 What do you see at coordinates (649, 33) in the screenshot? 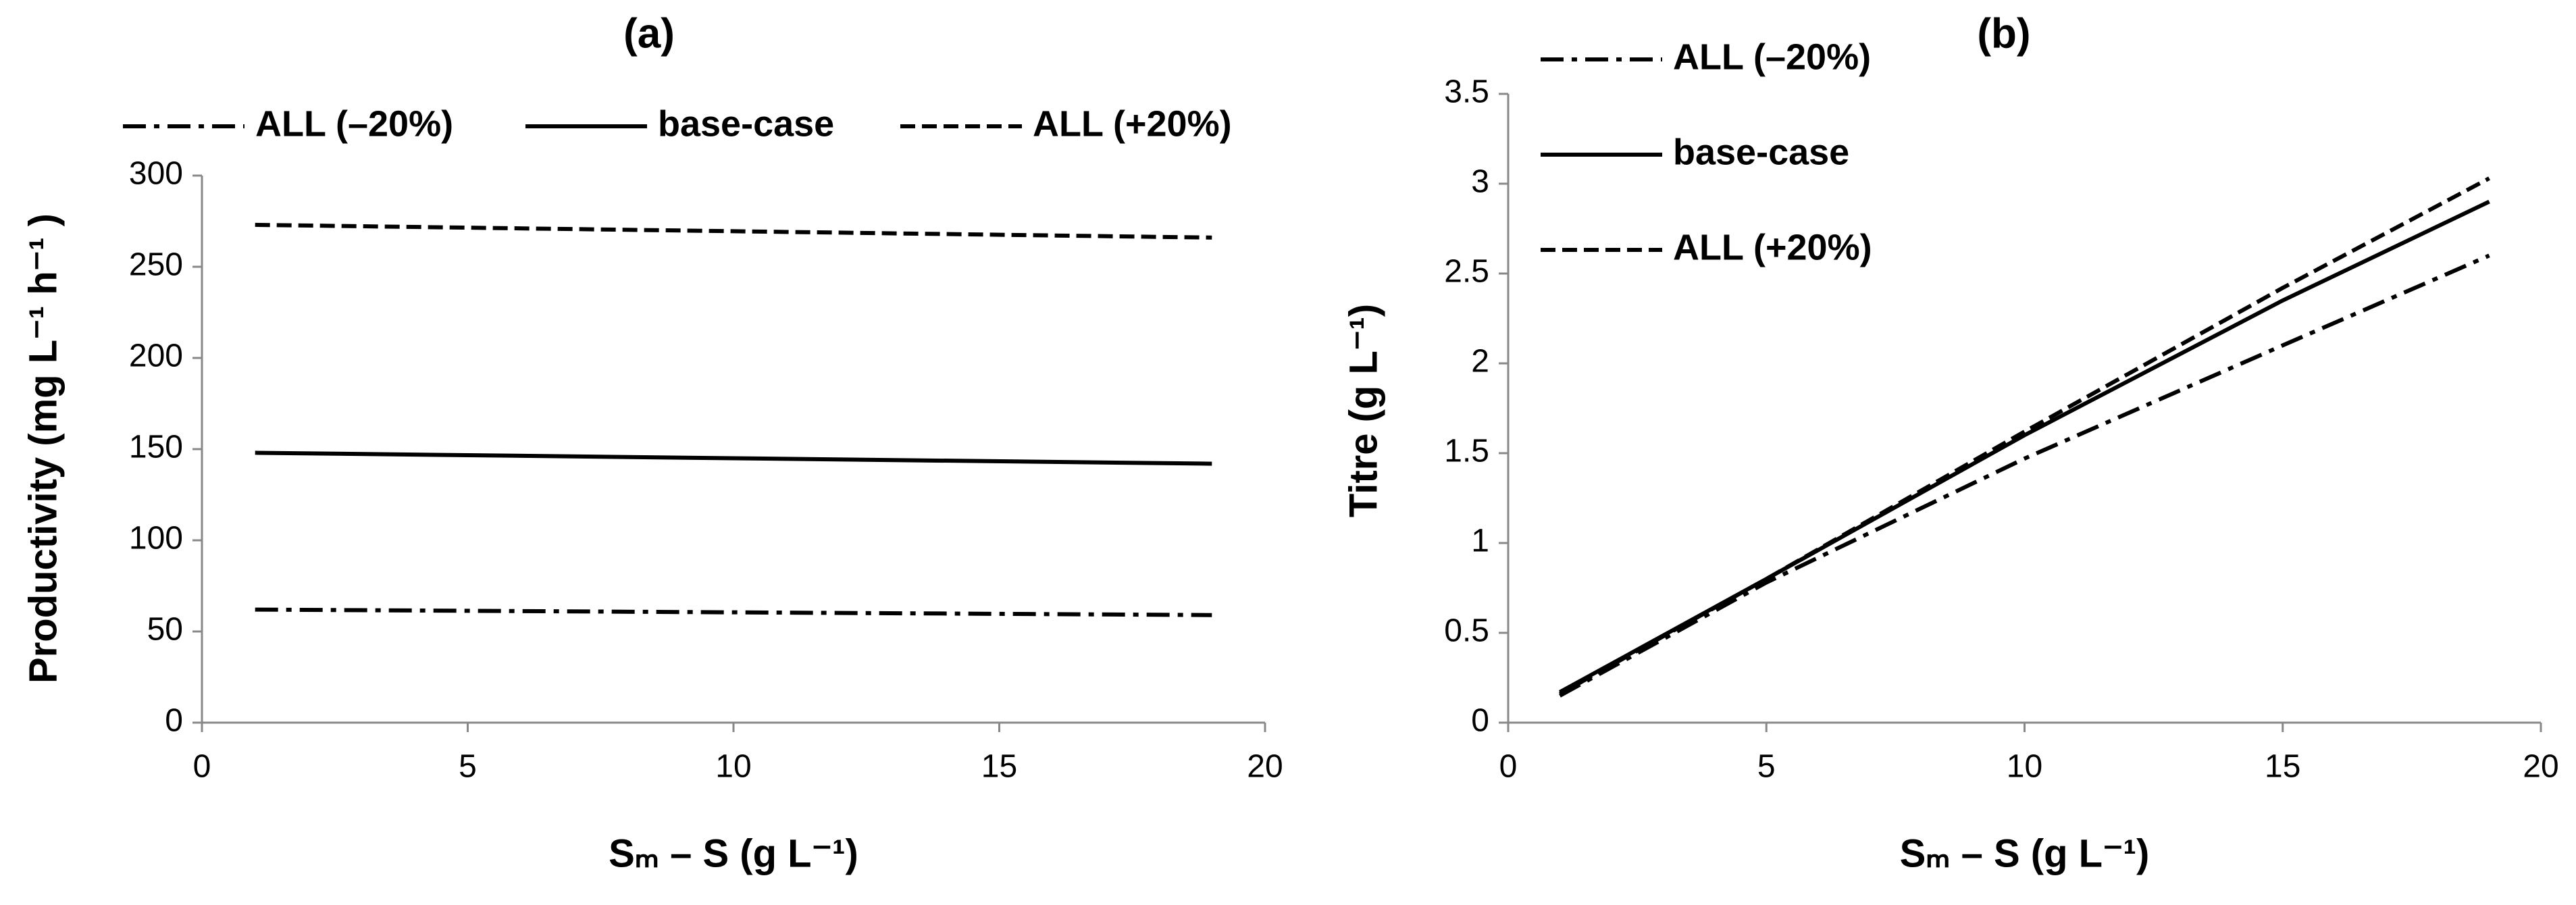
I see `chart-title: (a)` at bounding box center [649, 33].